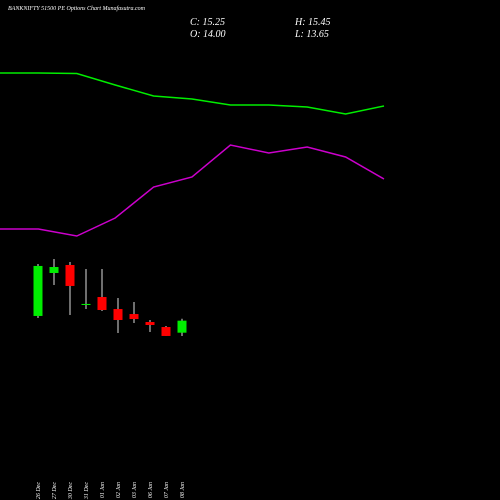 Image resolution: width=500 pixels, height=500 pixels. Describe the element at coordinates (119, 490) in the screenshot. I see `x-tick-label: 02 Jan` at that location.